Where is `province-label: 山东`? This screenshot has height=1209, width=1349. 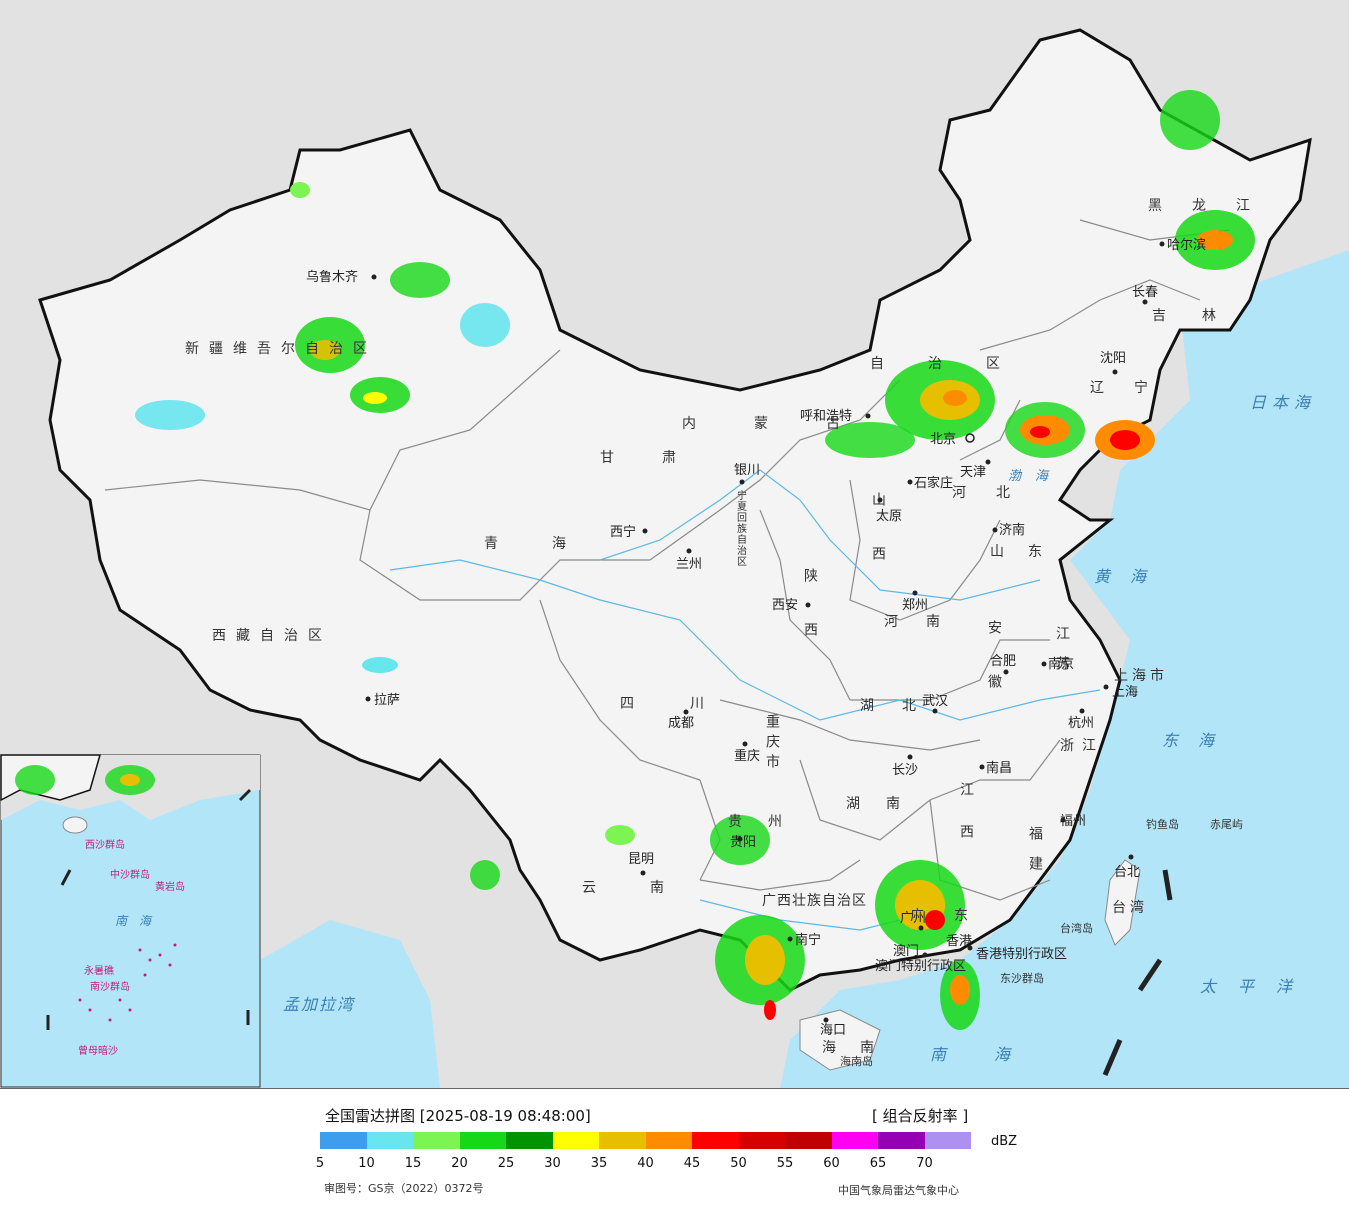
province-label: 山东 is located at coordinates (1028, 552).